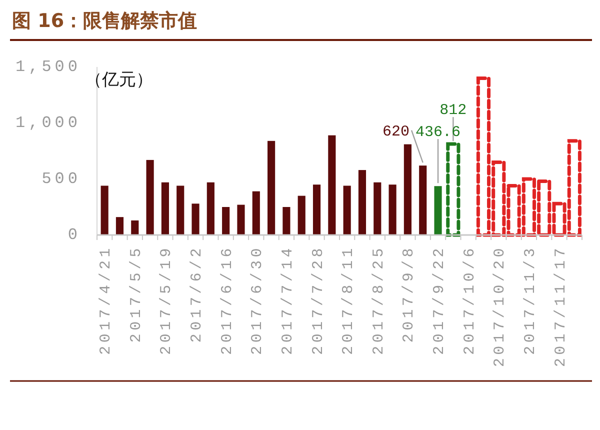  Describe the element at coordinates (396, 132) in the screenshot. I see `data-label: 620` at that location.